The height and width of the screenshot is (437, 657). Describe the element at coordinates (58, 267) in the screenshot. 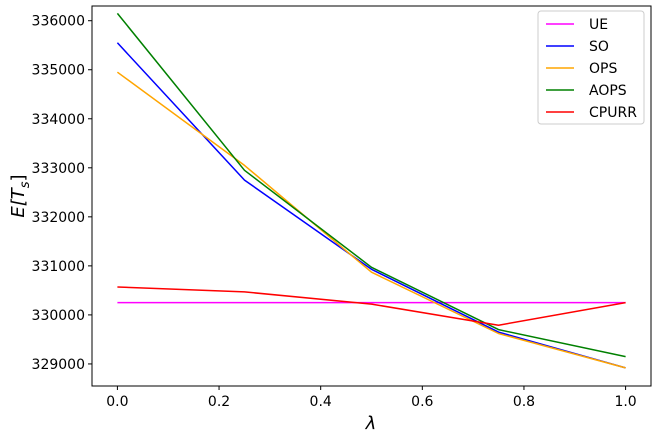

I see `y-tick-label: 331000` at that location.